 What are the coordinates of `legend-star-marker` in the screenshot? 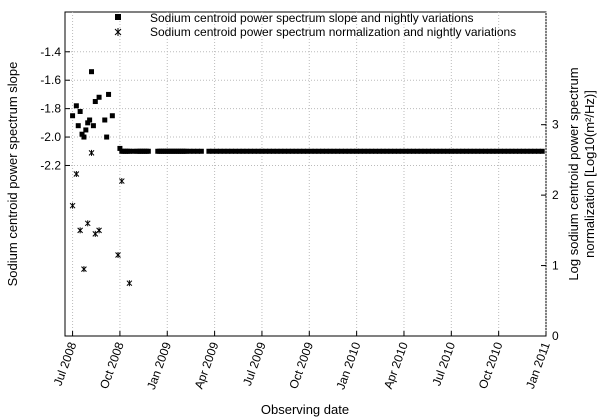 It's located at (118, 32).